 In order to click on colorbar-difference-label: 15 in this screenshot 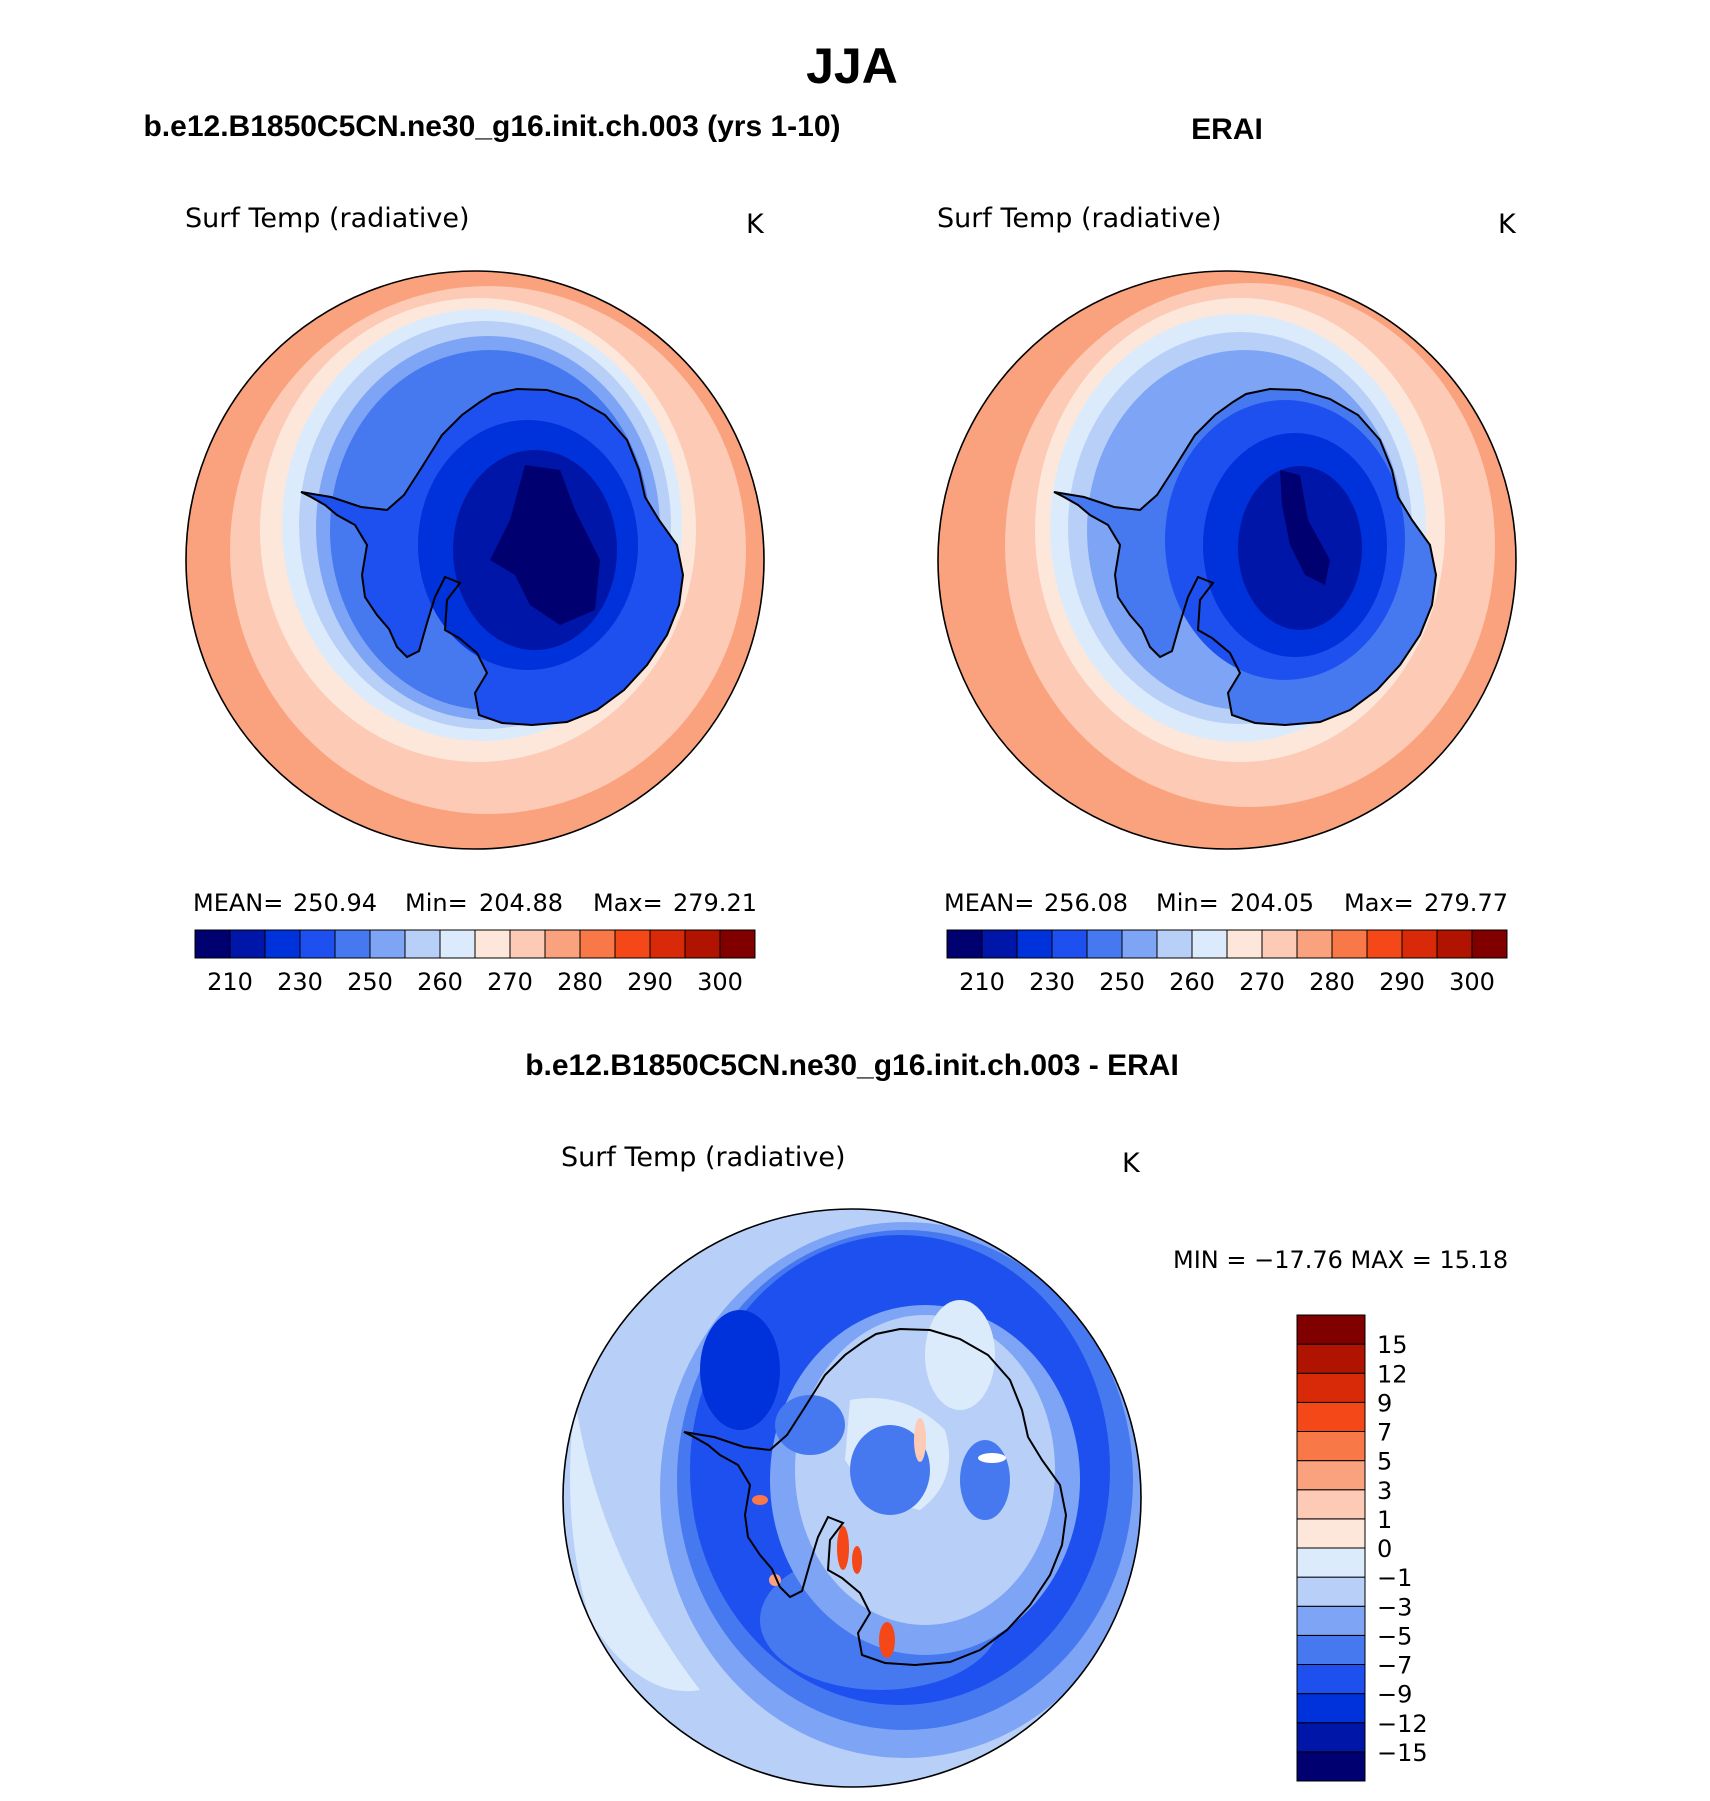, I will do `click(1392, 1345)`.